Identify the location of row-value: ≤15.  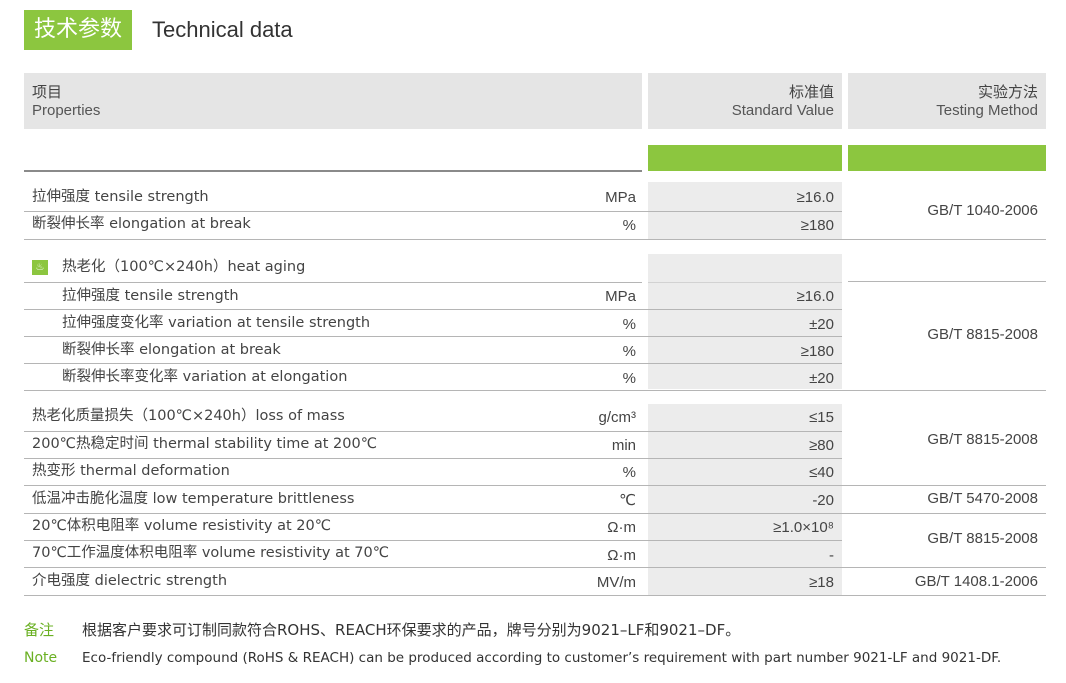
(821, 417).